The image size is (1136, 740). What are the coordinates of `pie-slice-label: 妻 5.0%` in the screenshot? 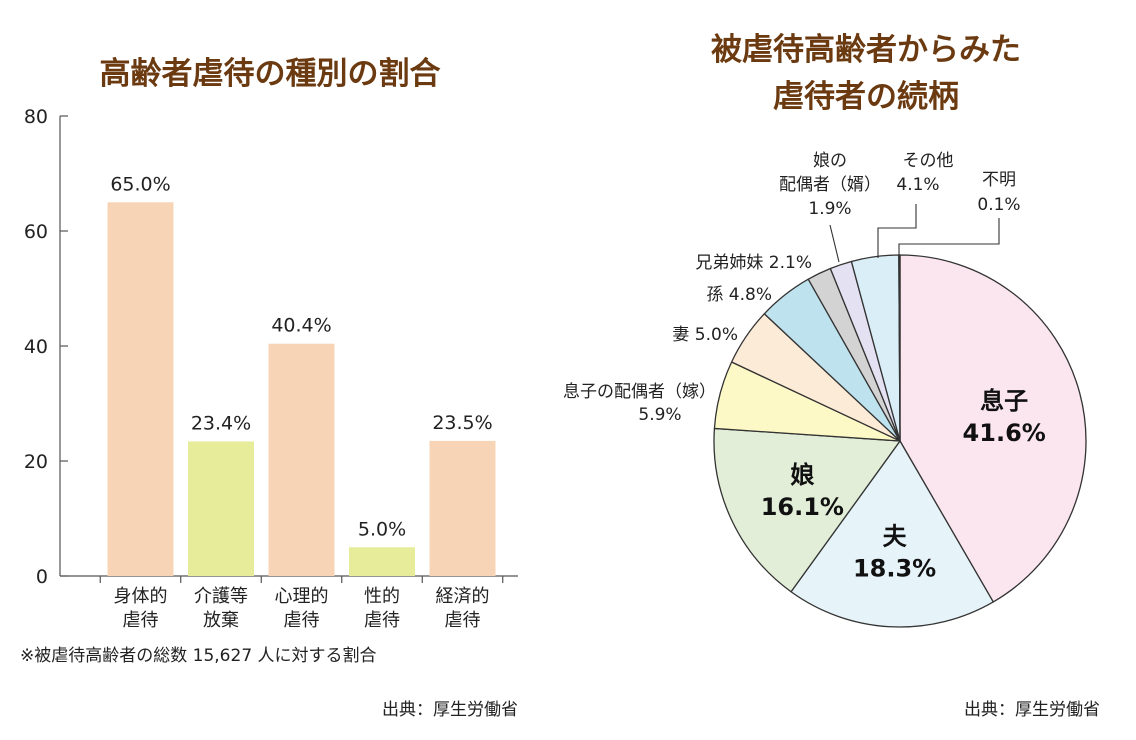 It's located at (705, 335).